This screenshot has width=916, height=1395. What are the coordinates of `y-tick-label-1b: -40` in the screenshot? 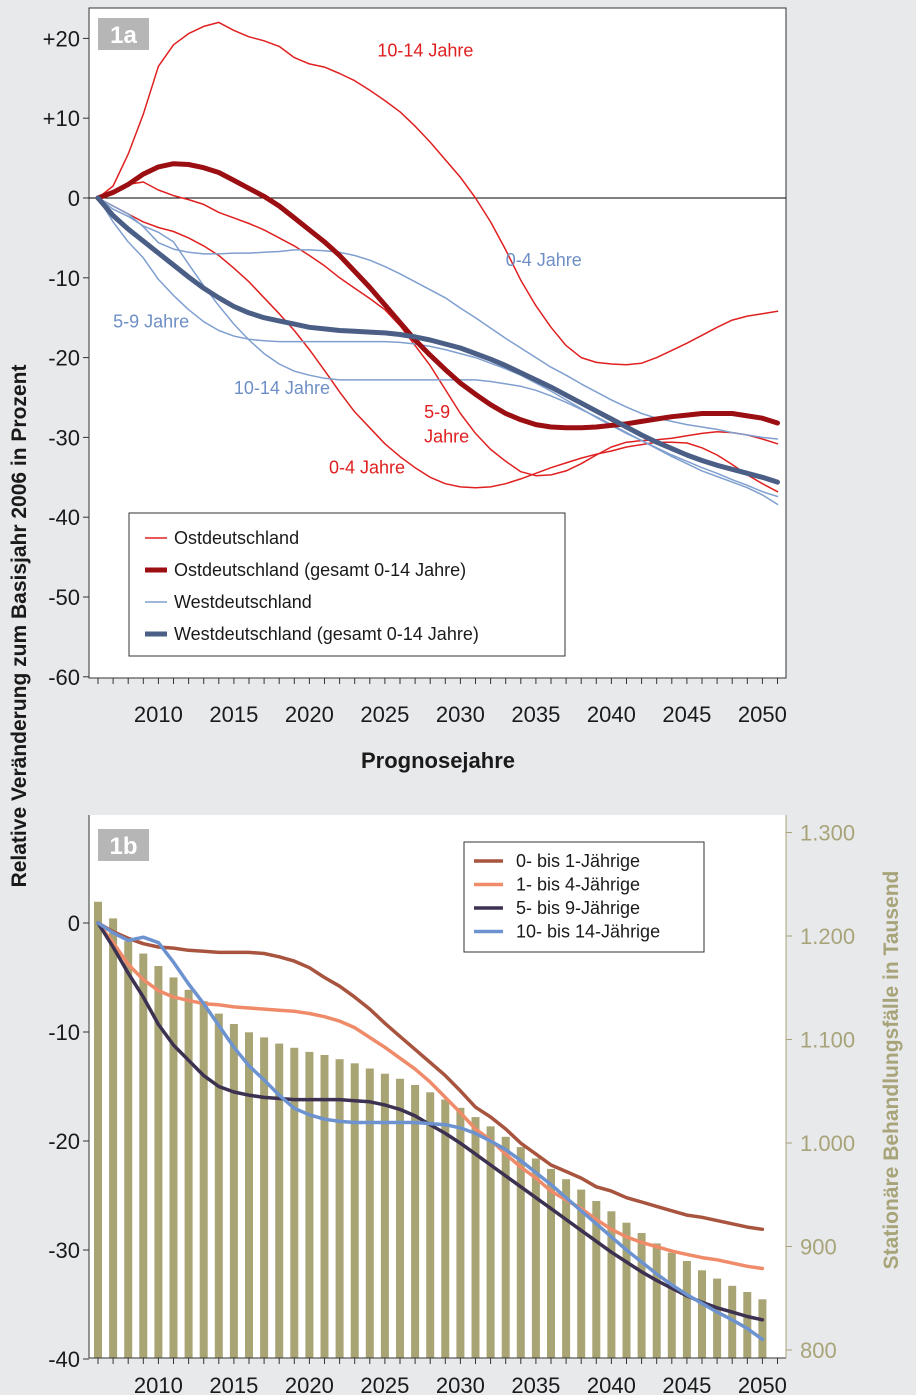 It's located at (64, 1359).